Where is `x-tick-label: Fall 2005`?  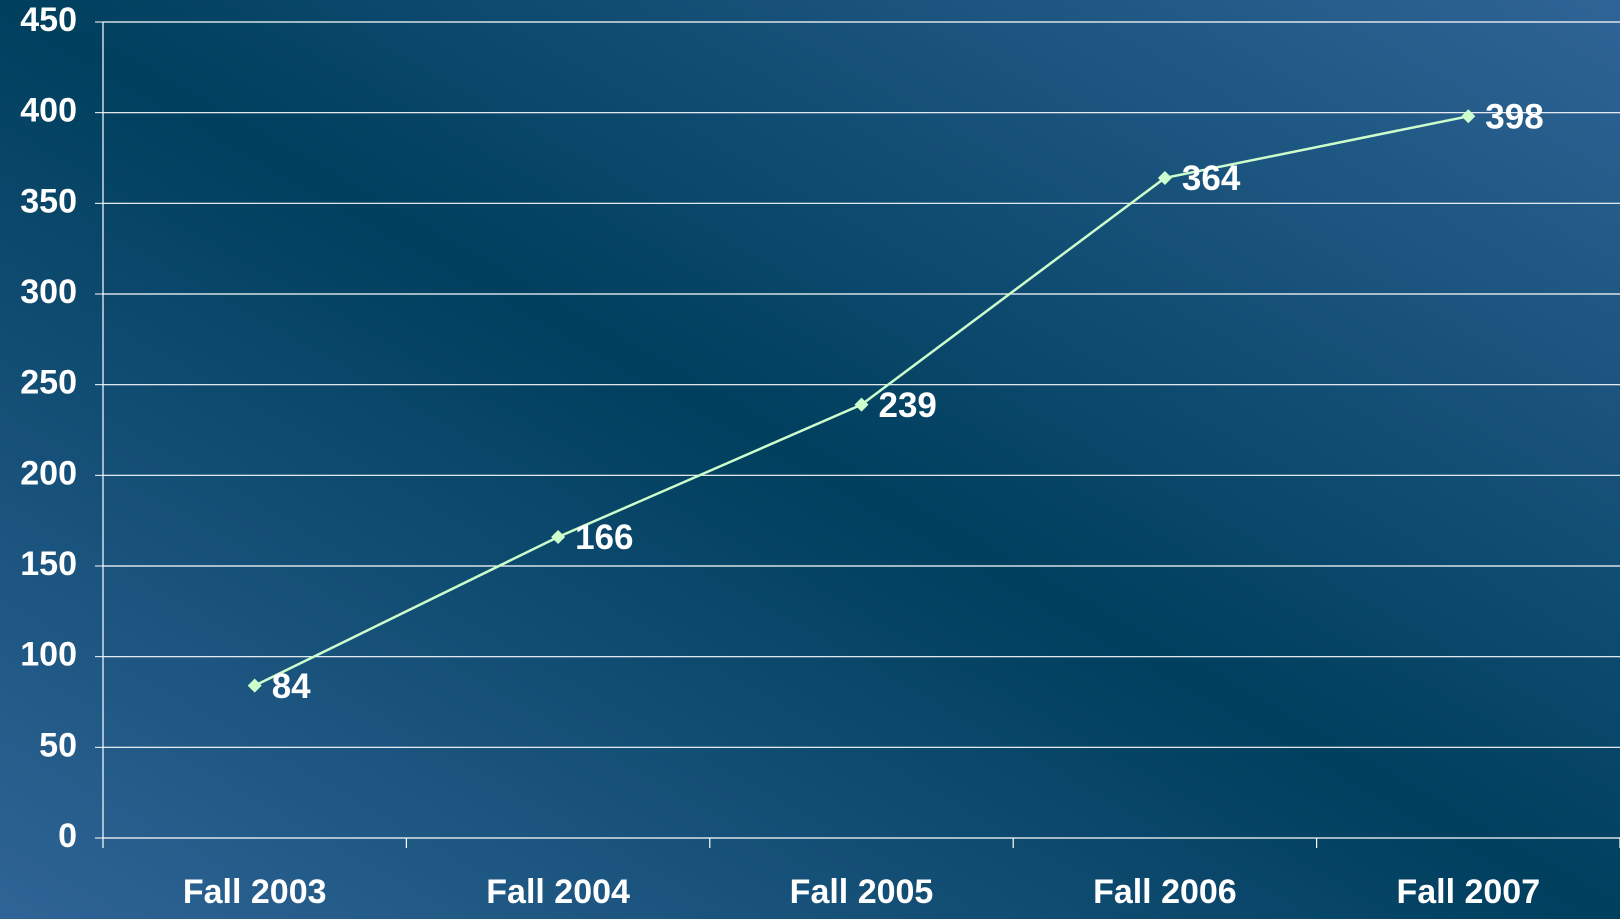
x-tick-label: Fall 2005 is located at coordinates (862, 892).